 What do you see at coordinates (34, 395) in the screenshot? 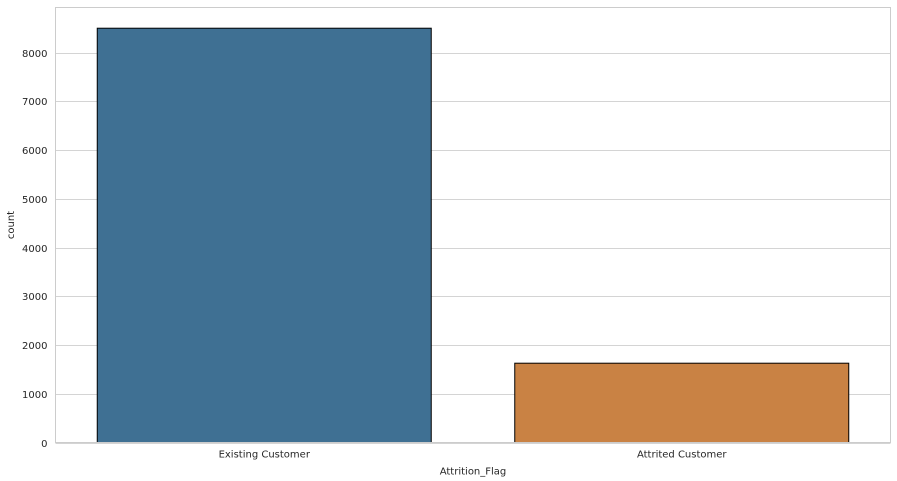
I see `y-tick-label: 1000` at bounding box center [34, 395].